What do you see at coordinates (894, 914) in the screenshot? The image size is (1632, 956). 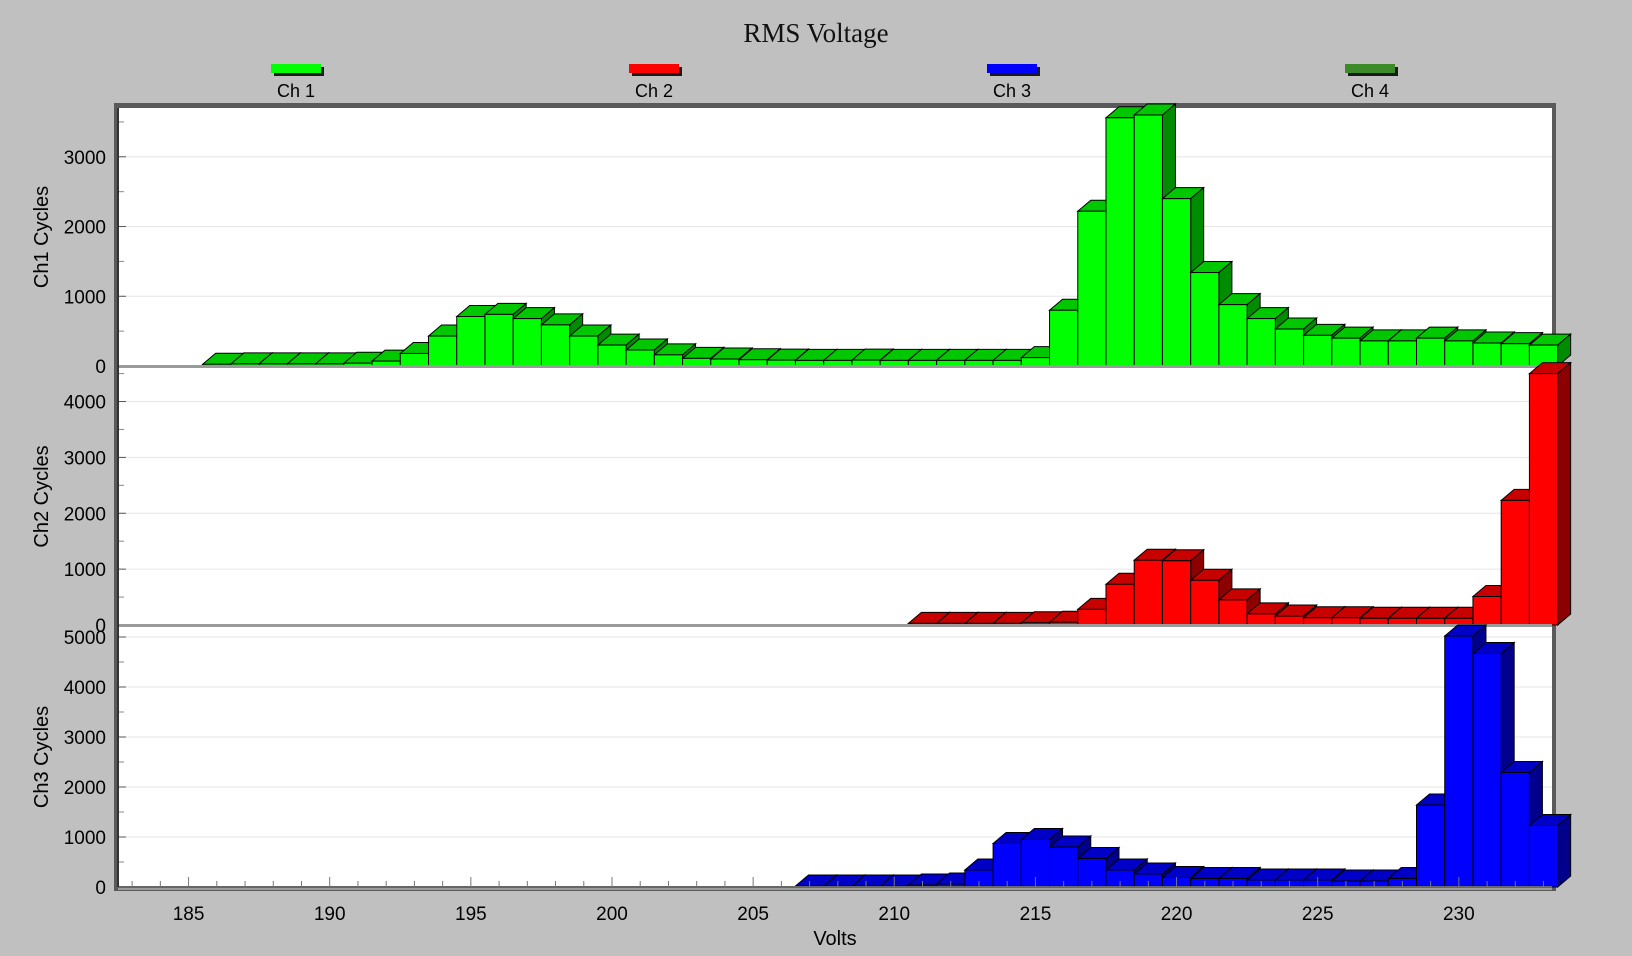 I see `x-tick-label: 210` at bounding box center [894, 914].